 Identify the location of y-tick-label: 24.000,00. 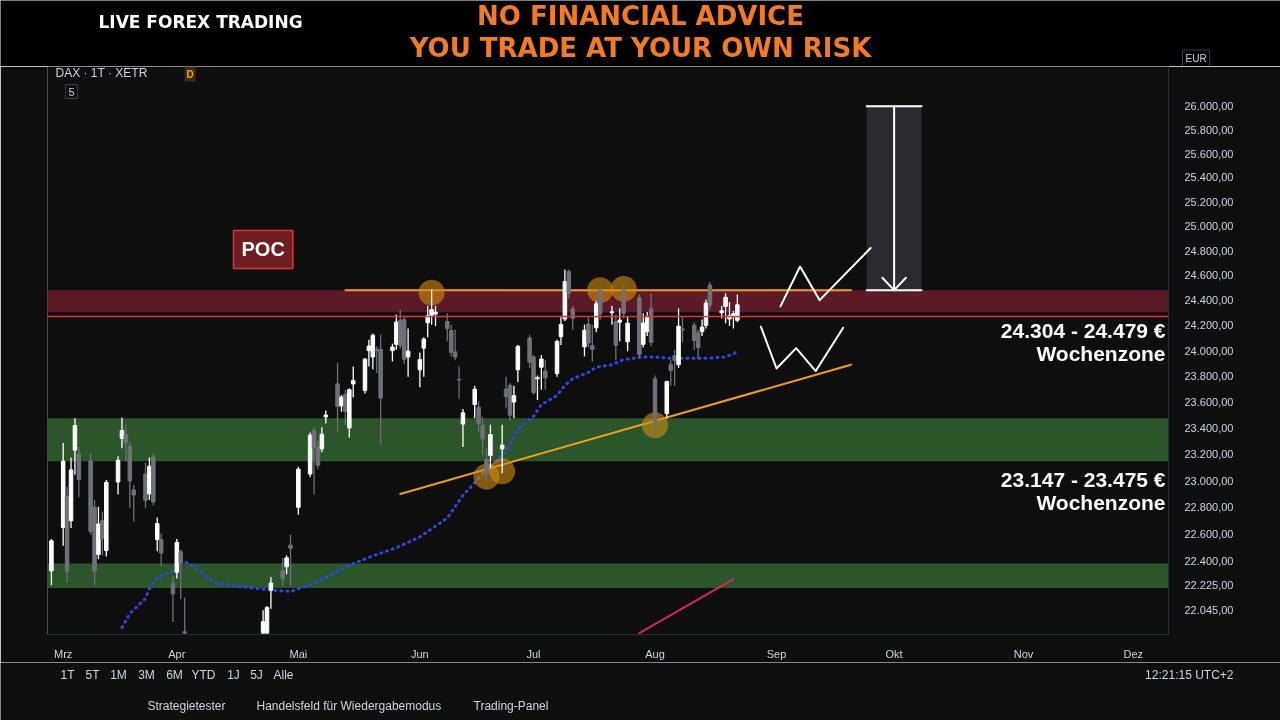
(1209, 350).